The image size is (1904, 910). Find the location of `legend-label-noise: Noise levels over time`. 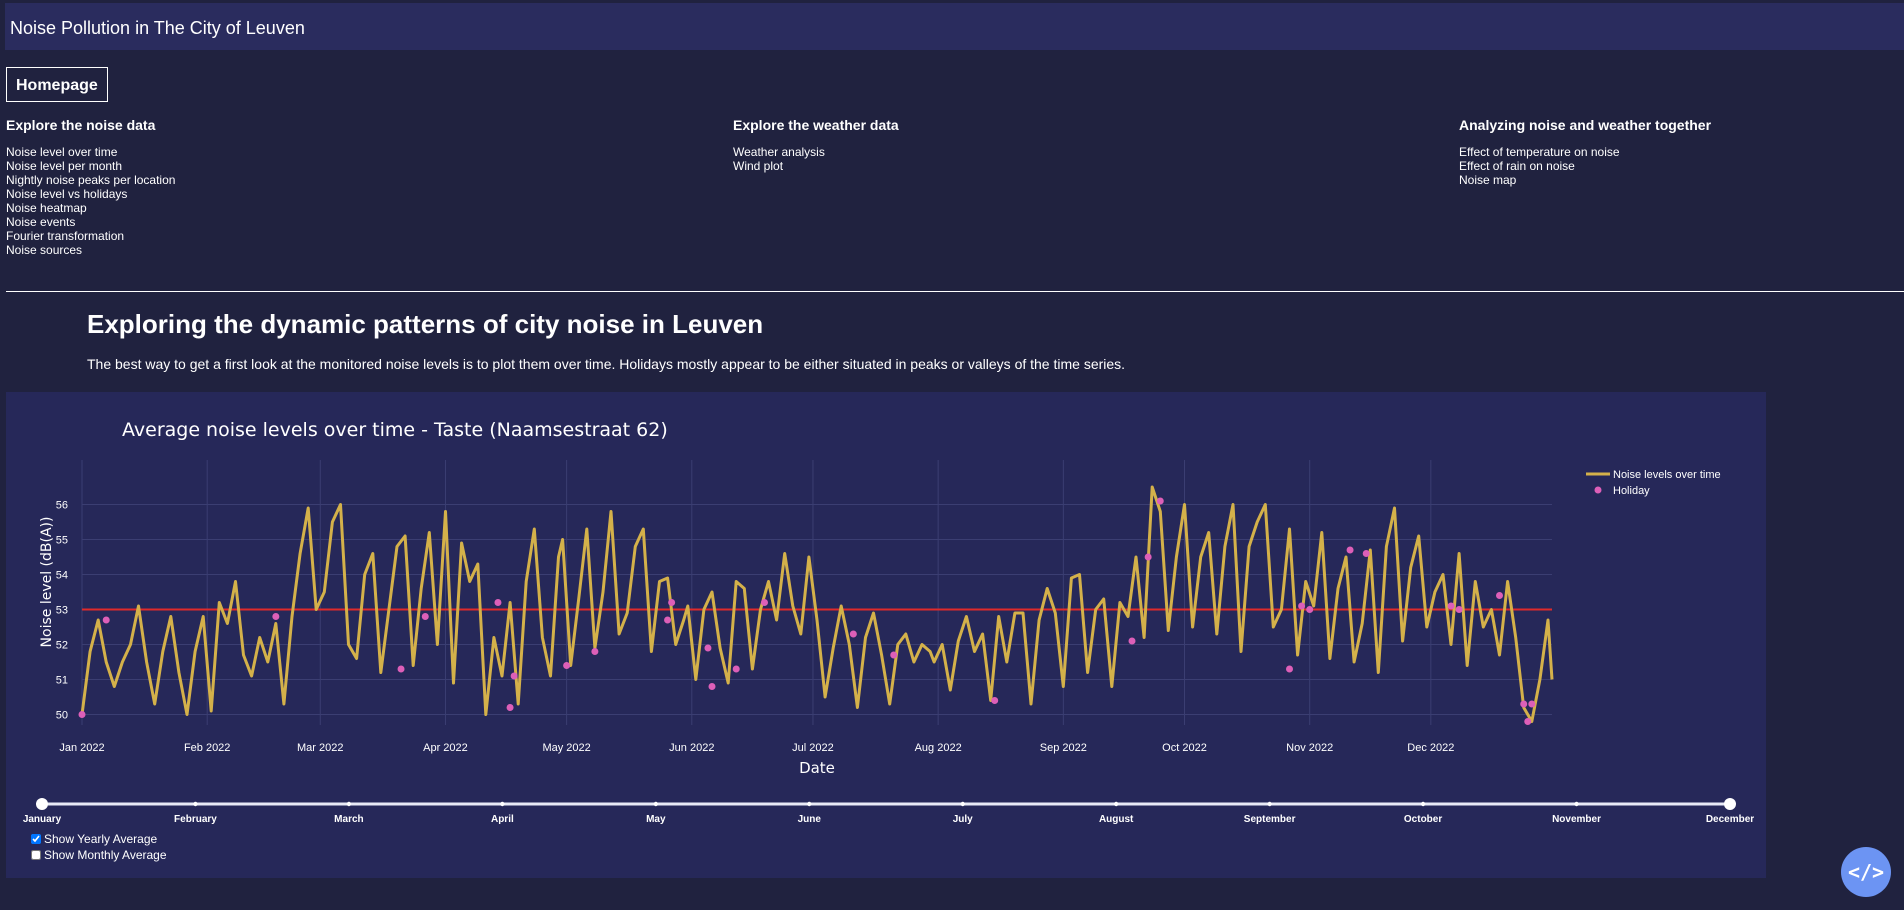

legend-label-noise: Noise levels over time is located at coordinates (1667, 475).